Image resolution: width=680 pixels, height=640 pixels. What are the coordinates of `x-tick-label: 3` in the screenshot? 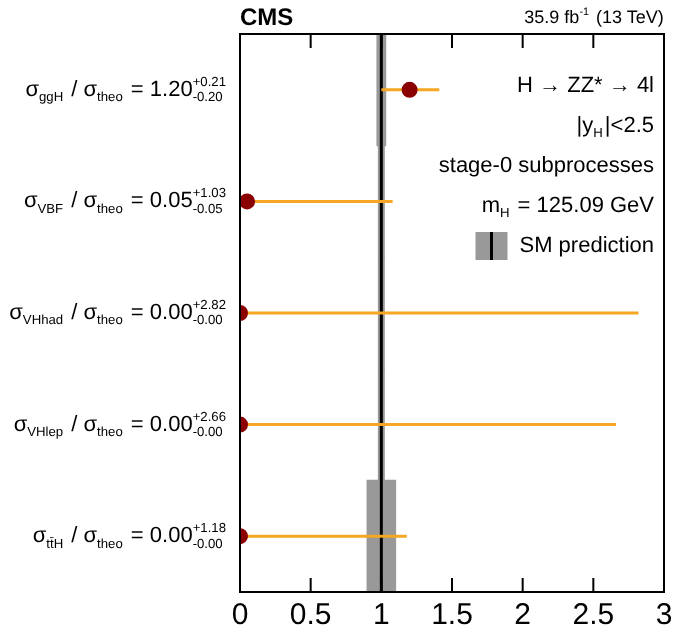 It's located at (664, 615).